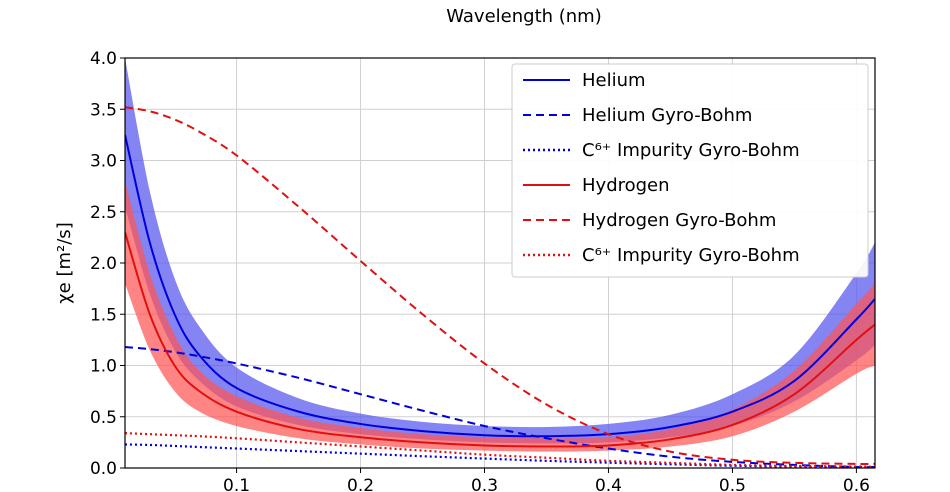 Image resolution: width=950 pixels, height=492 pixels. I want to click on x-tick-label-4: 0.5, so click(732, 484).